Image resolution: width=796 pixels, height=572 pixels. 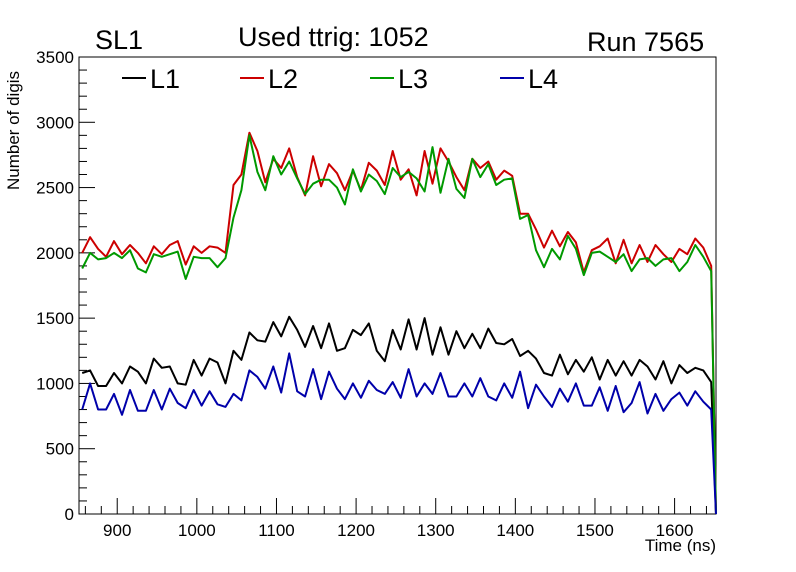 What do you see at coordinates (356, 530) in the screenshot?
I see `x-tick-label: 1200` at bounding box center [356, 530].